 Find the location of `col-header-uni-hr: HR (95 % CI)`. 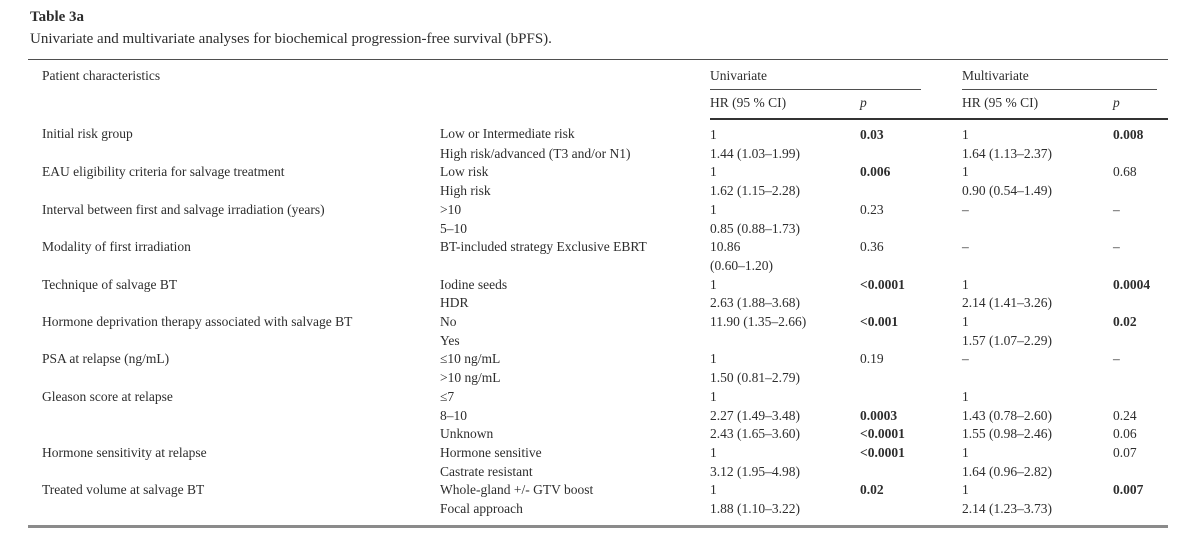

col-header-uni-hr: HR (95 % CI) is located at coordinates (785, 105).